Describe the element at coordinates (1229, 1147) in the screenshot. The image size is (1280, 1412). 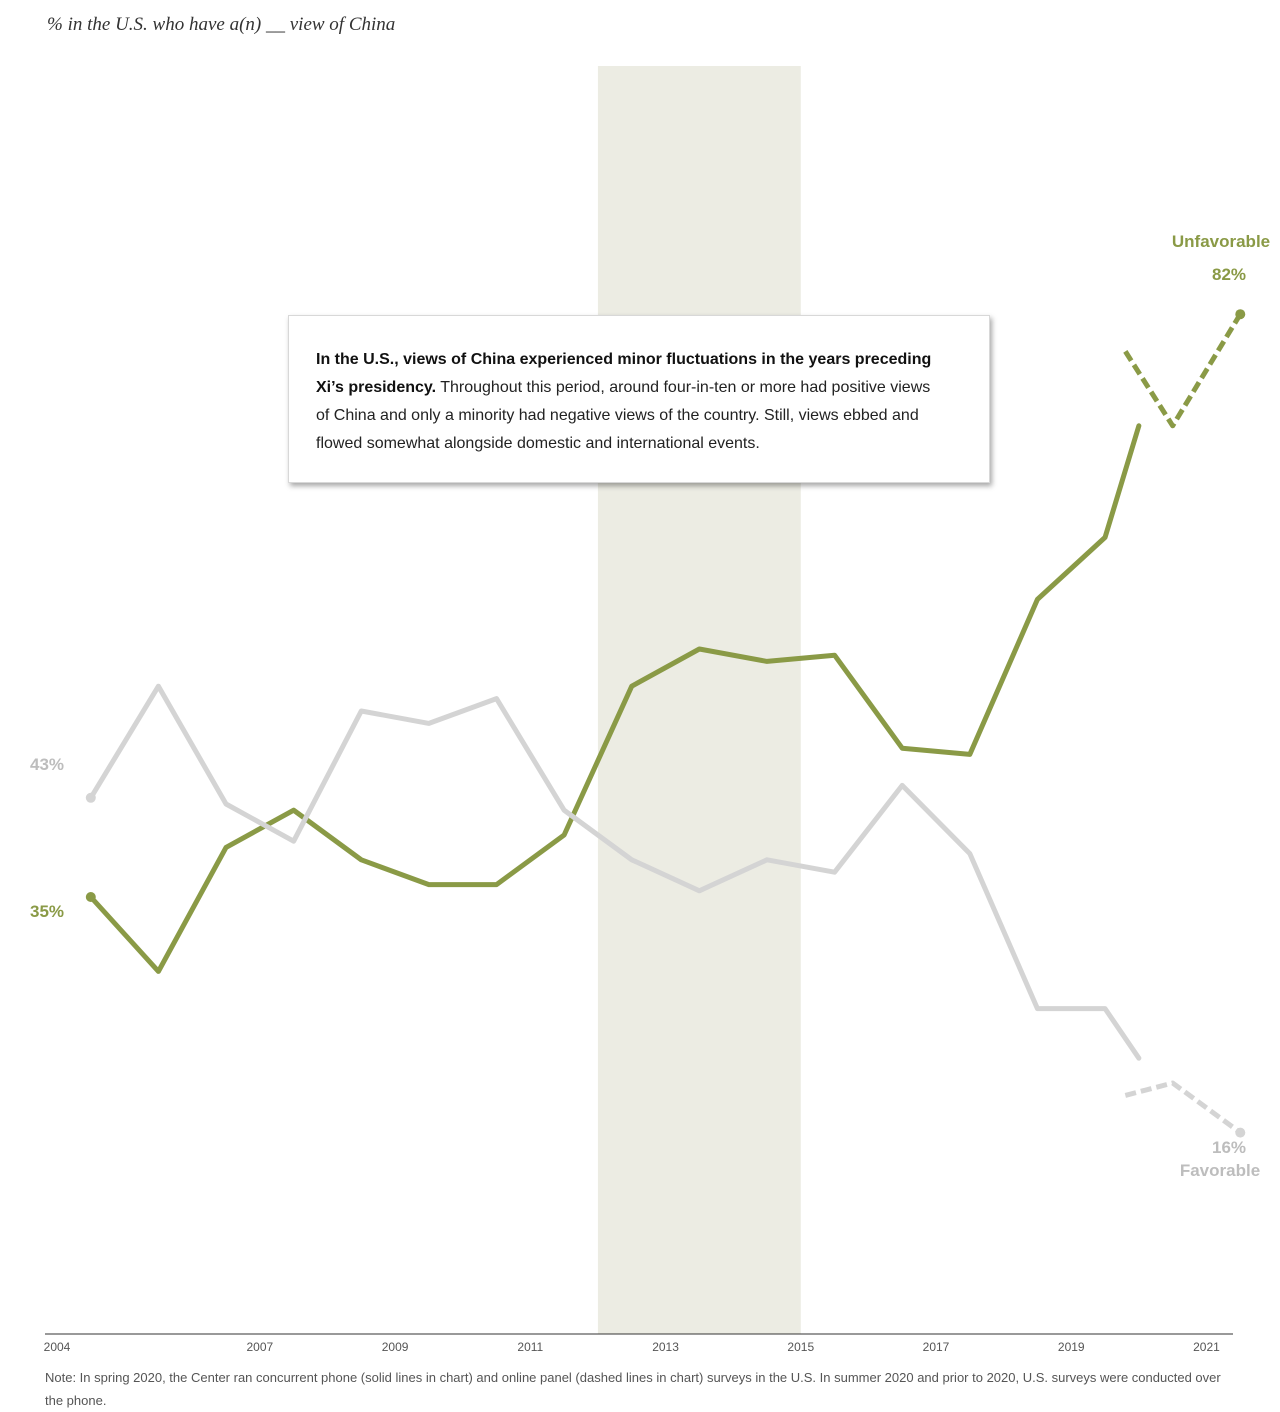
I see `favorable-end-label: 16%` at that location.